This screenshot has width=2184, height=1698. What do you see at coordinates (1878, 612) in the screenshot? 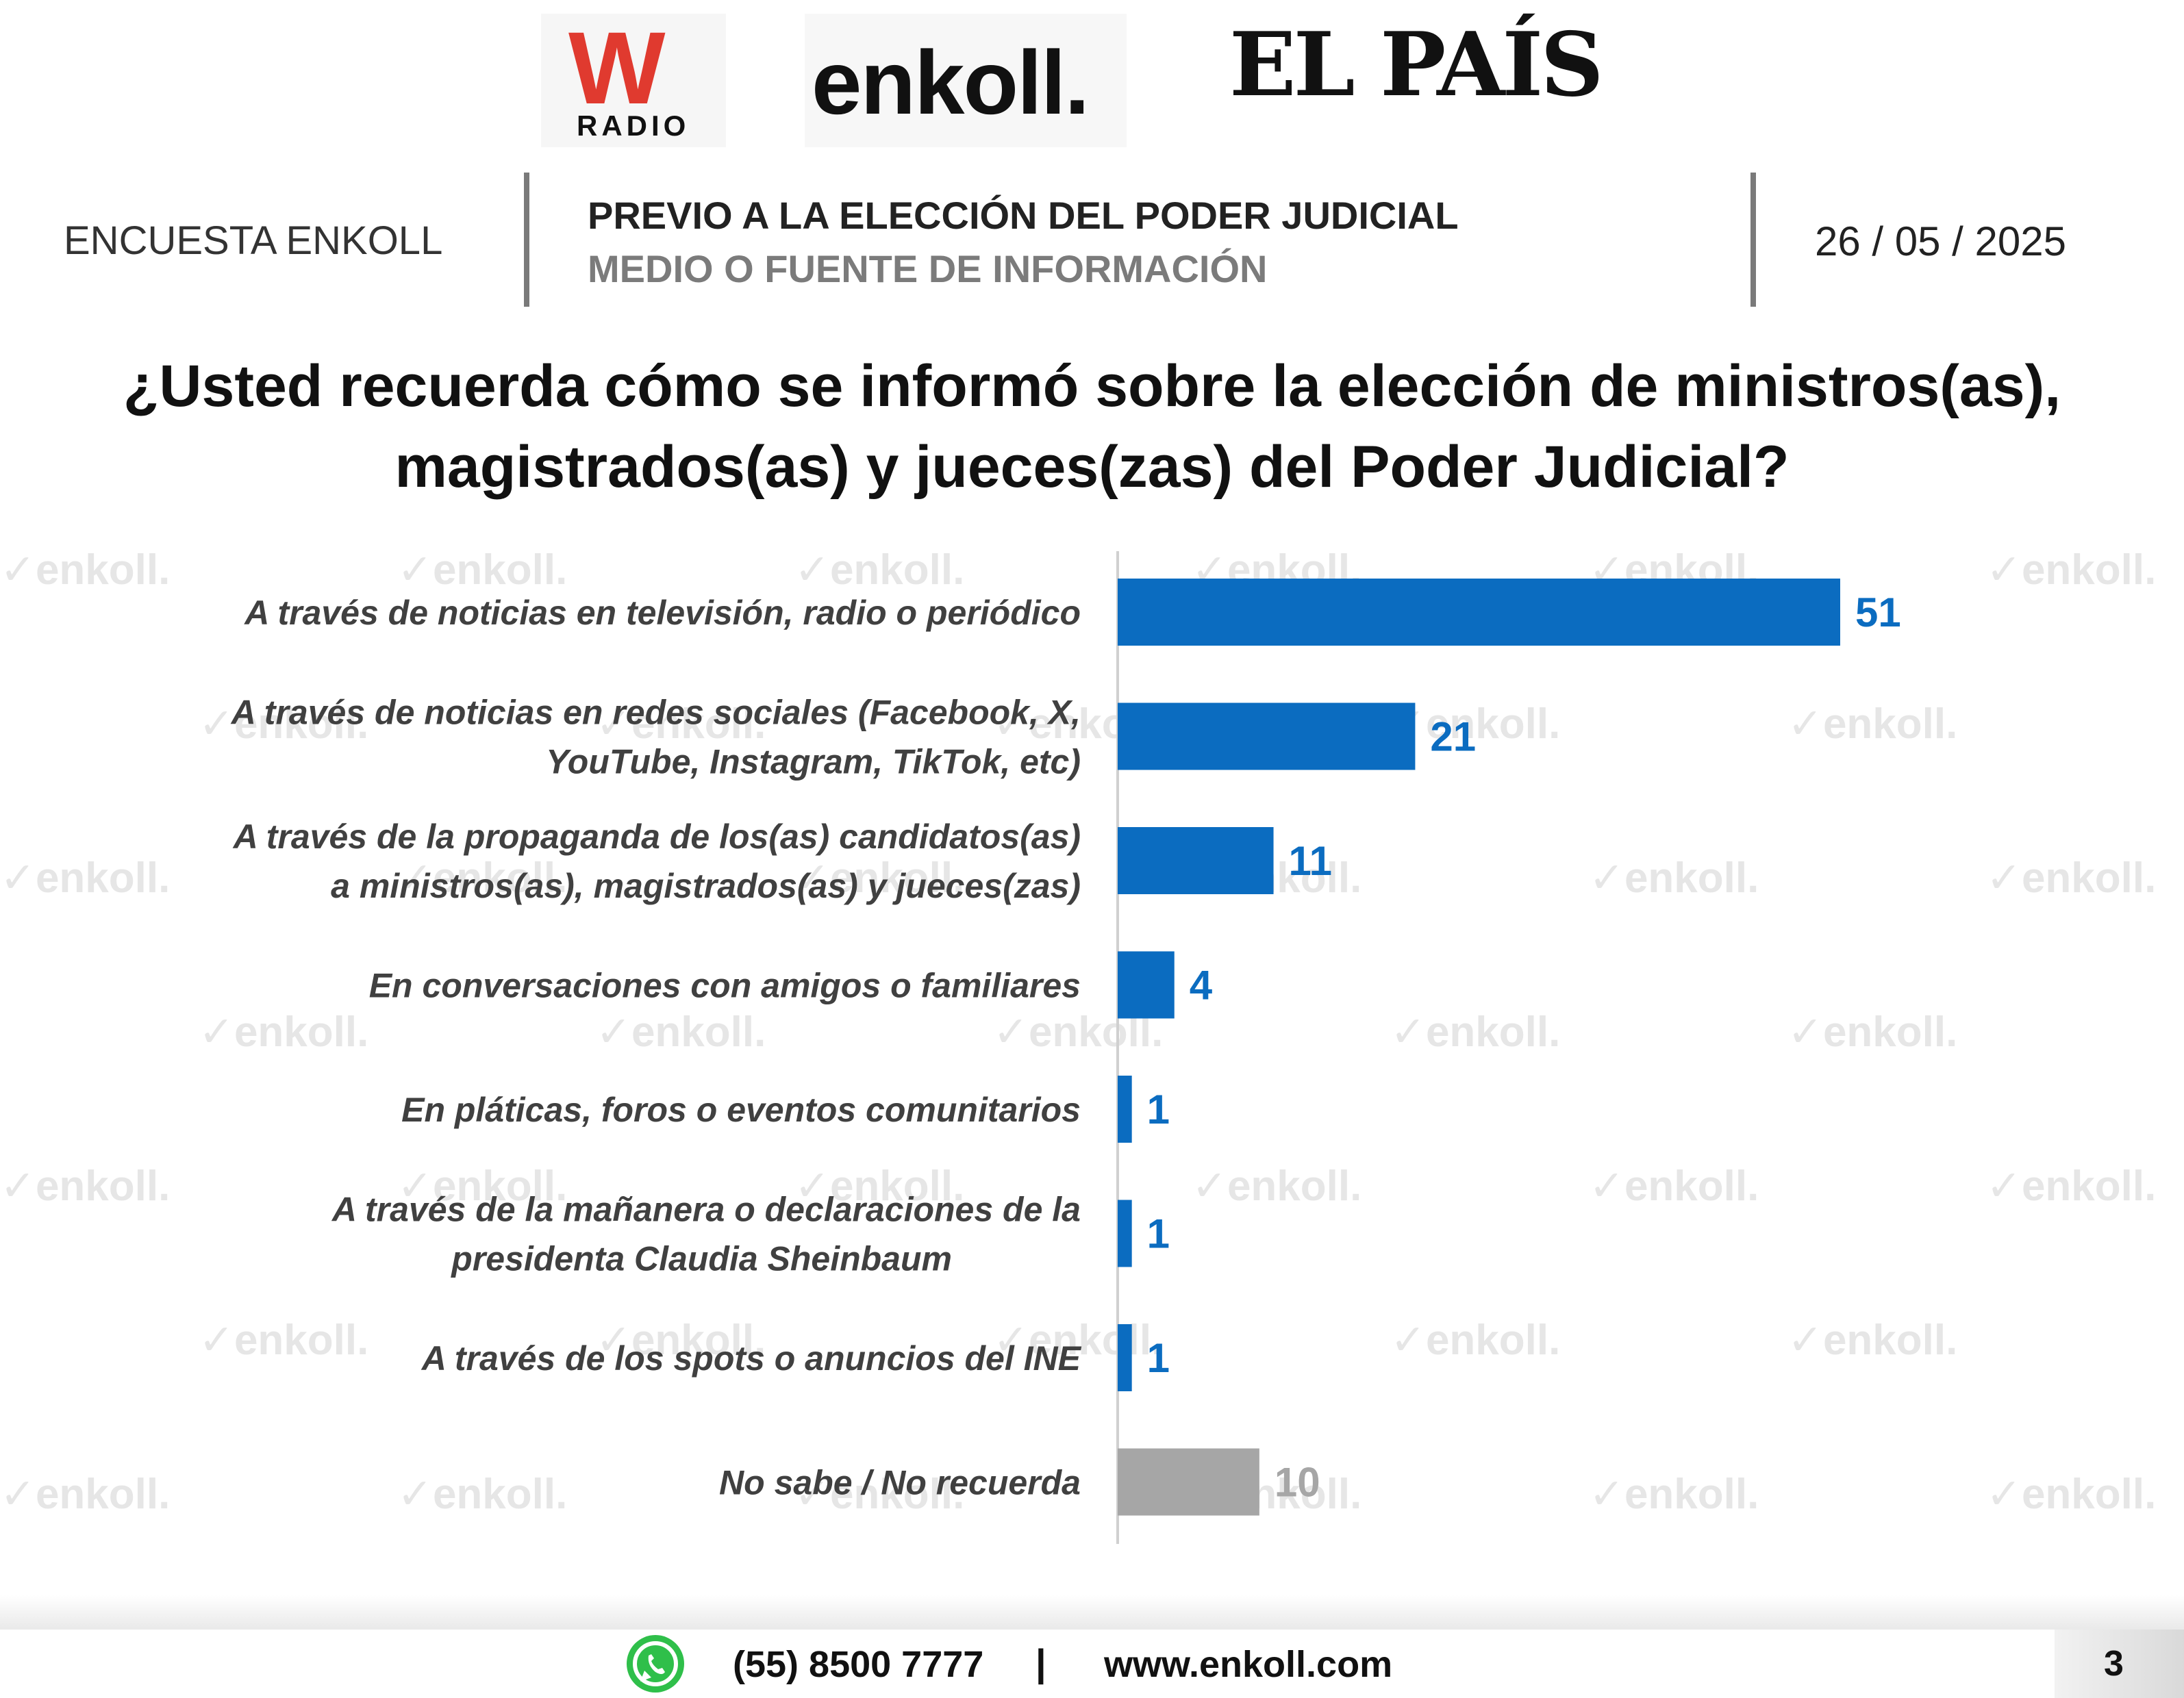
I see `bar-value-label: 51` at bounding box center [1878, 612].